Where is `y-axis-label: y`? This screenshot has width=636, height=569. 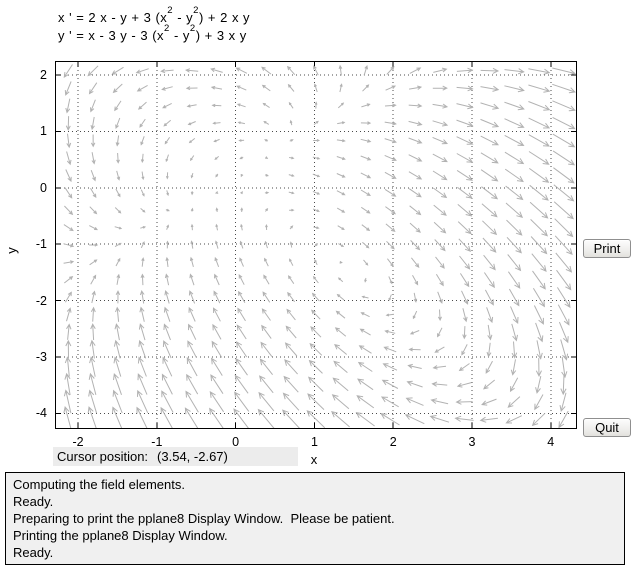
y-axis-label: y is located at coordinates (11, 250).